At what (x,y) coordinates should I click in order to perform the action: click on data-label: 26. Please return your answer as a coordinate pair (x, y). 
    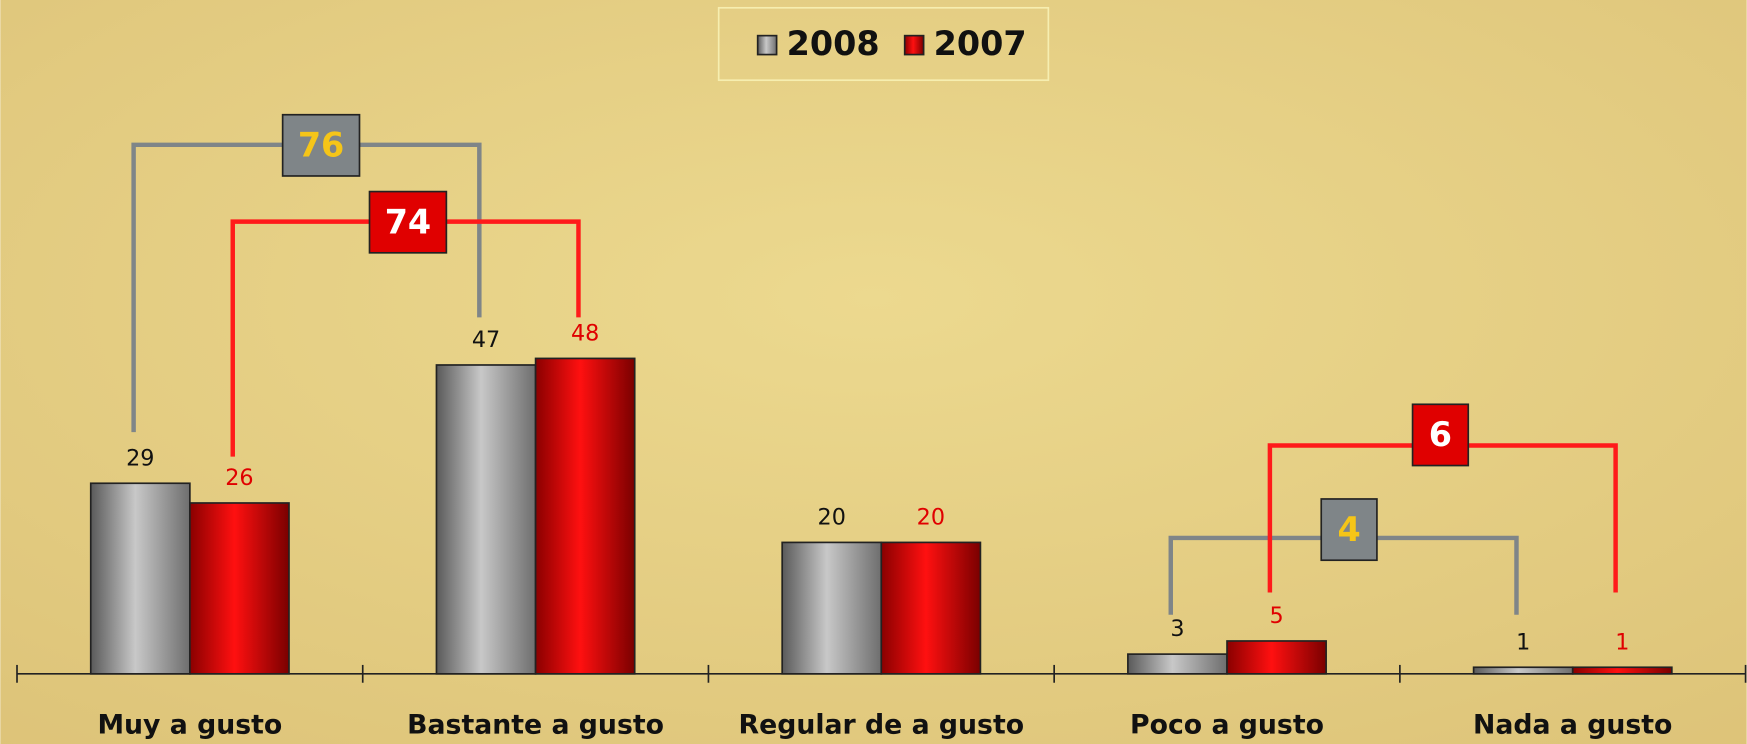
    Looking at the image, I should click on (239, 478).